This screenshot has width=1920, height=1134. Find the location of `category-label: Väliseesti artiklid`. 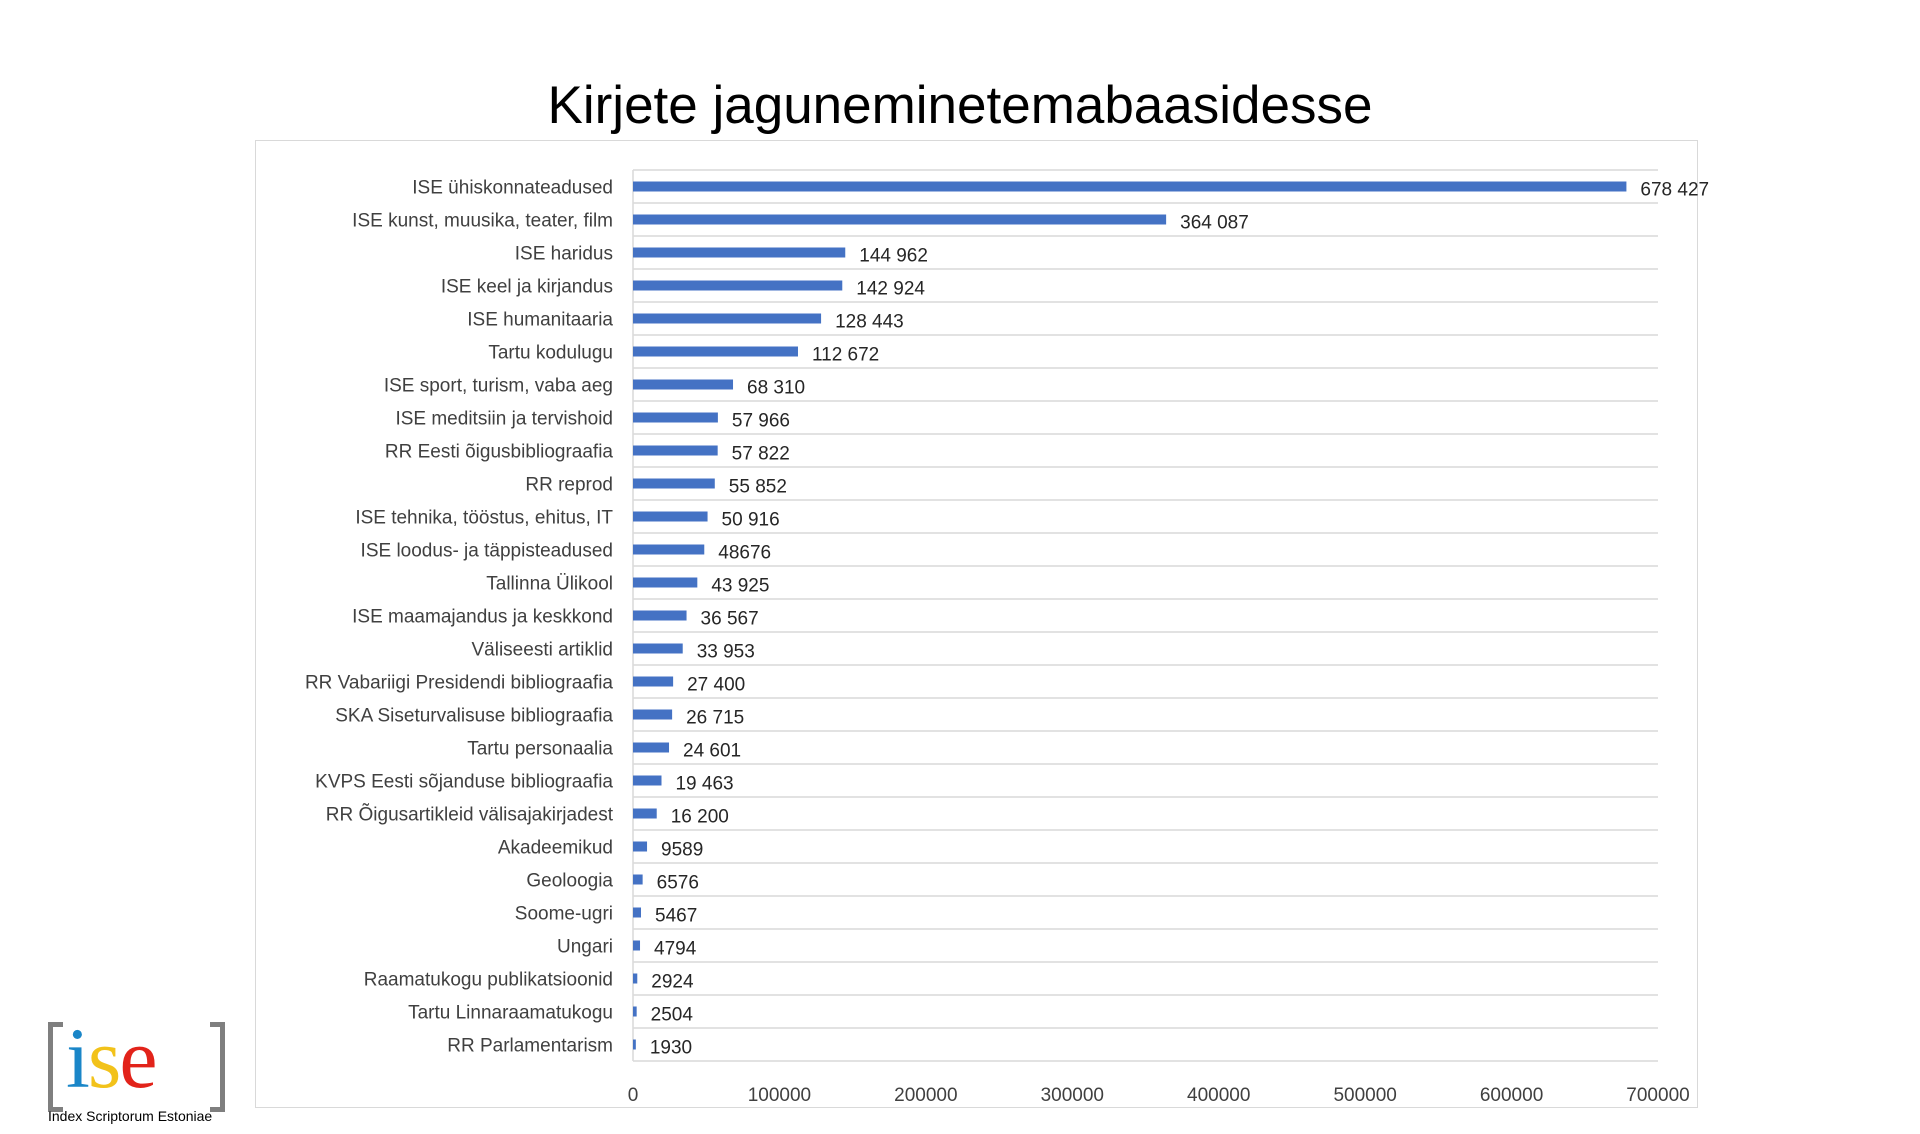

category-label: Väliseesti artiklid is located at coordinates (543, 650).